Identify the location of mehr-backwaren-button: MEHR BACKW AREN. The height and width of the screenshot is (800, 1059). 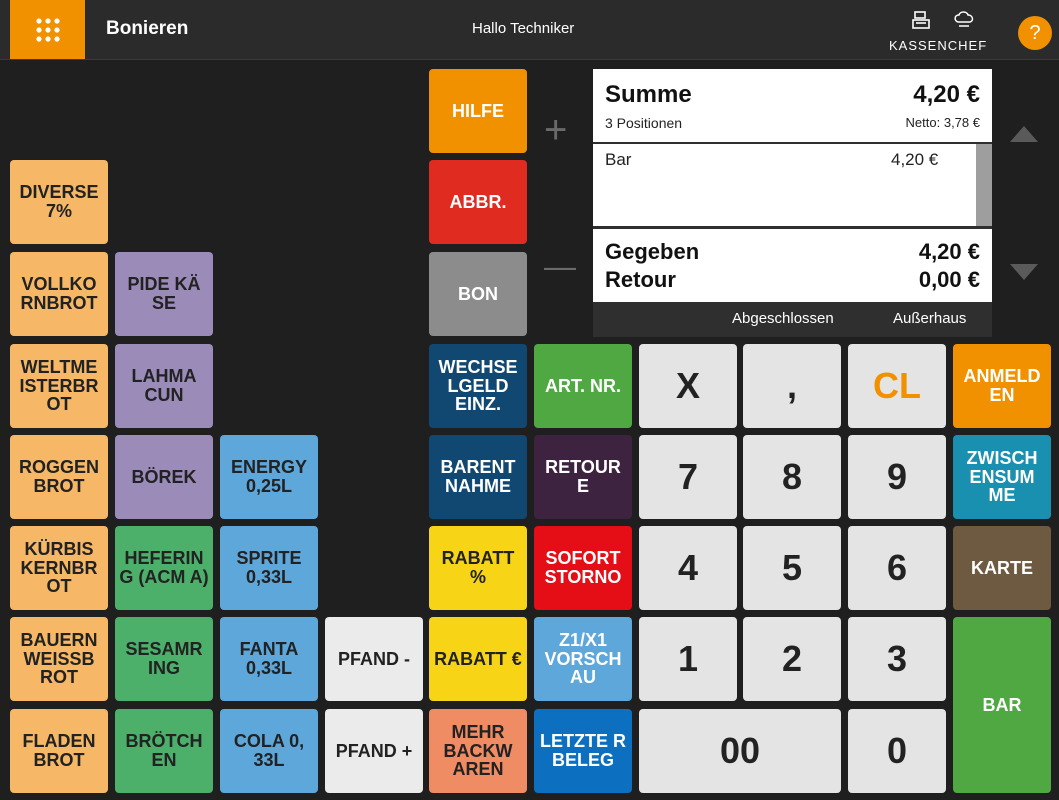
(478, 751).